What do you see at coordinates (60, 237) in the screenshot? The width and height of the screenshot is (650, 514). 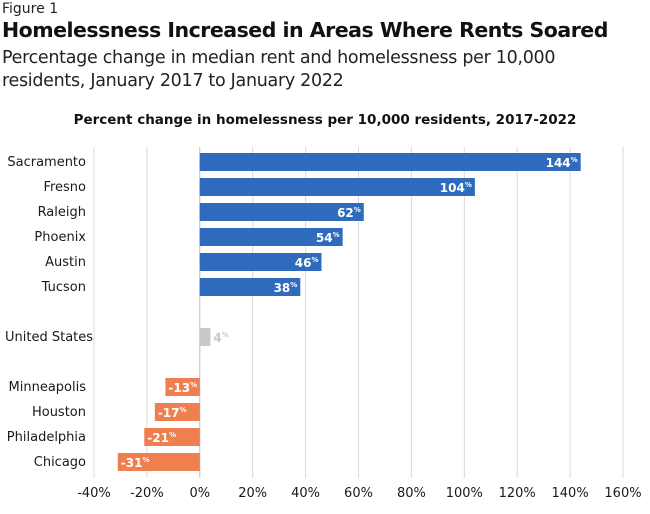 I see `category-label-phoenix: Phoenix` at bounding box center [60, 237].